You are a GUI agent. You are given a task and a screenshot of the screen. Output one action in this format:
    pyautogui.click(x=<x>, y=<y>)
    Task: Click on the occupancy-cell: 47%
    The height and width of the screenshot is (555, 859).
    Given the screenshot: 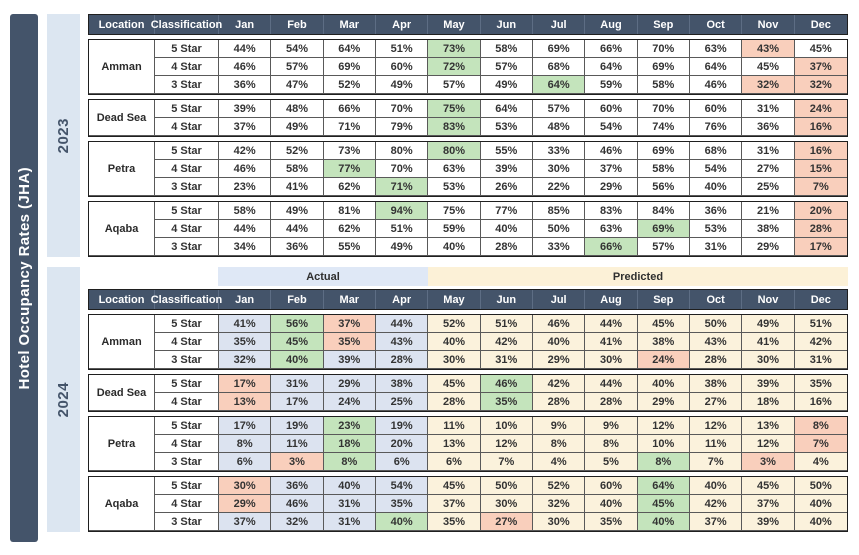 What is the action you would take?
    pyautogui.click(x=297, y=85)
    